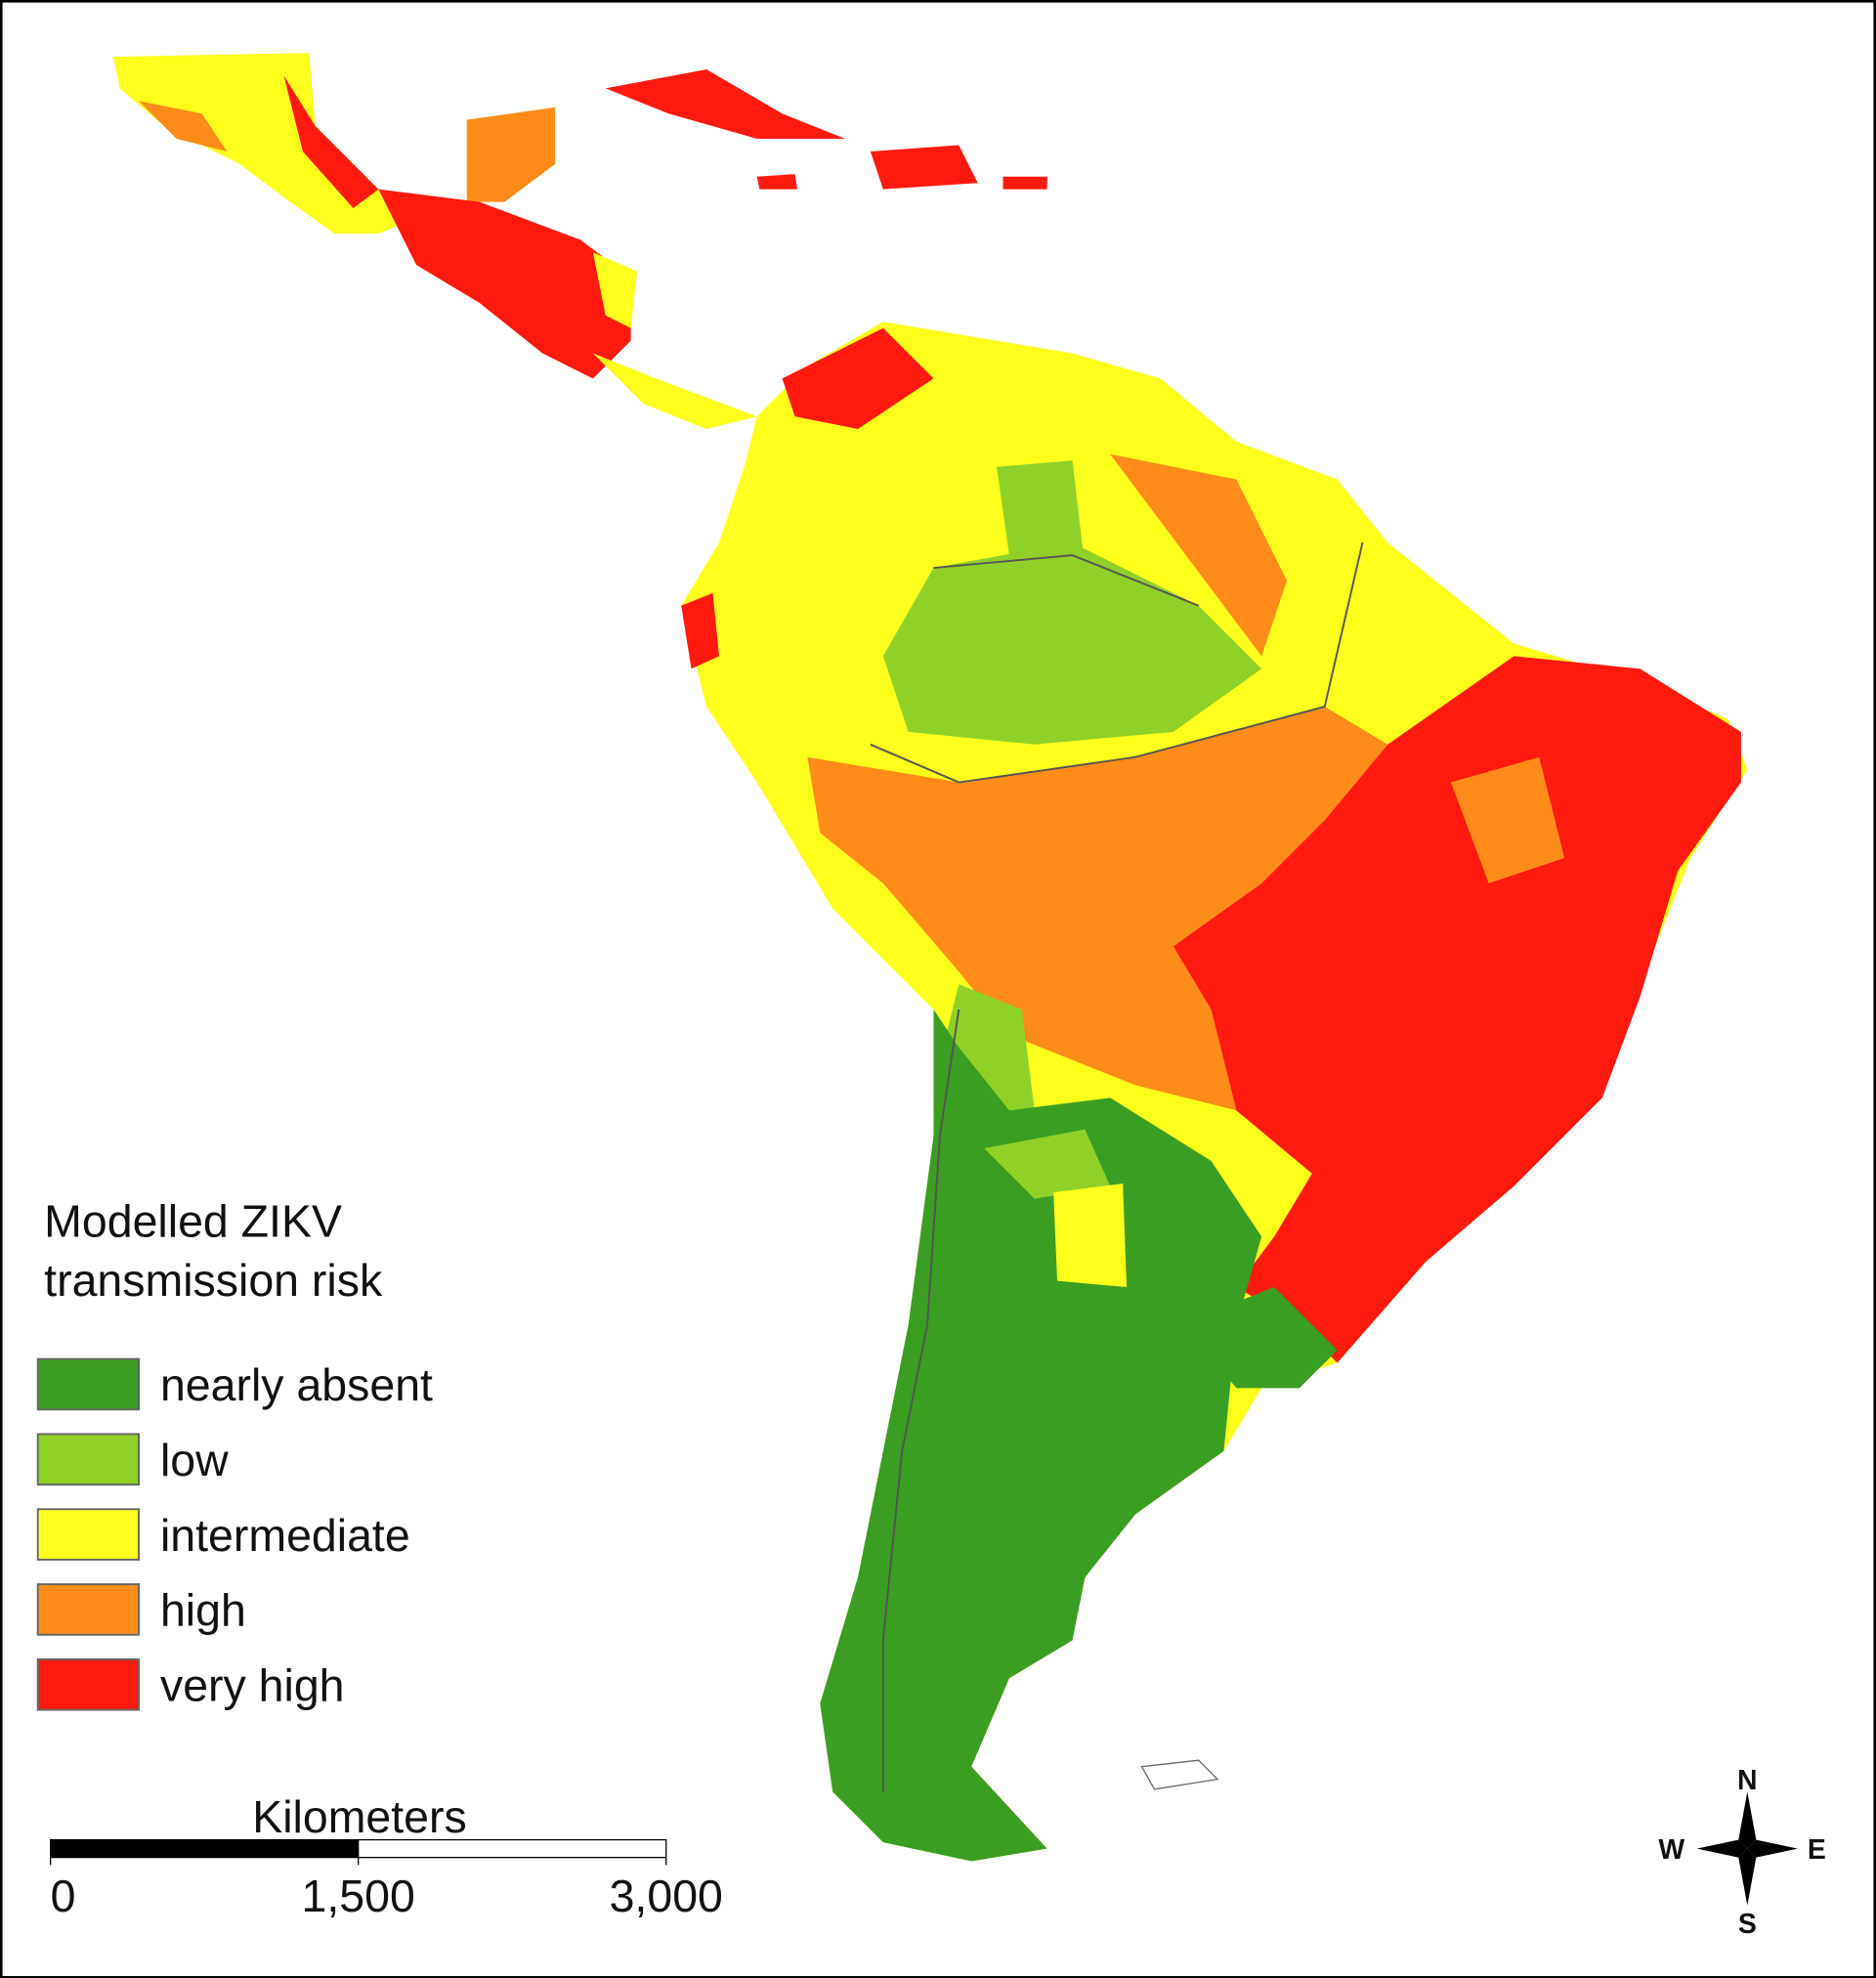 Image resolution: width=1876 pixels, height=1978 pixels. What do you see at coordinates (1047, 1164) in the screenshot?
I see `region-low-chaco` at bounding box center [1047, 1164].